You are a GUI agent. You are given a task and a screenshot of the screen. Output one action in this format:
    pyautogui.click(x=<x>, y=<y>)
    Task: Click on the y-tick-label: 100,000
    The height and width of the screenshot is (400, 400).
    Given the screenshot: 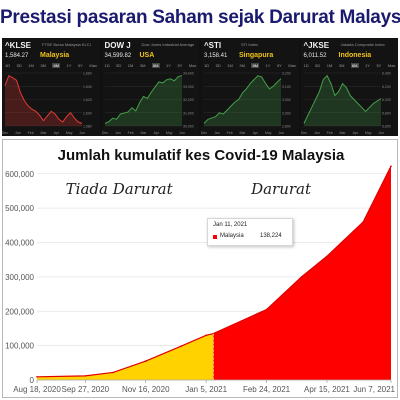 What is the action you would take?
    pyautogui.click(x=19, y=346)
    